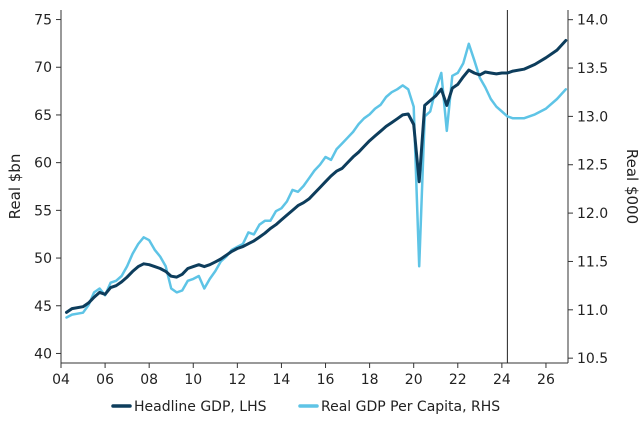  I want to click on y-tick-label-right: 13.5, so click(592, 69).